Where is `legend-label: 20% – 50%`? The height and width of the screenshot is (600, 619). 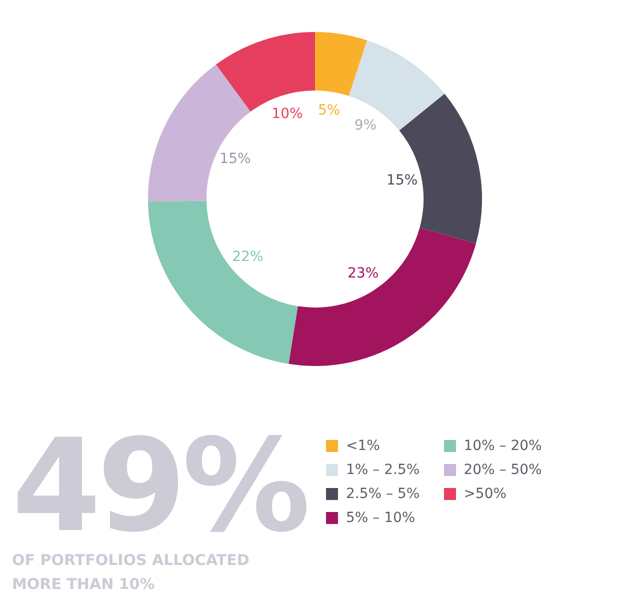 legend-label: 20% – 50% is located at coordinates (503, 470).